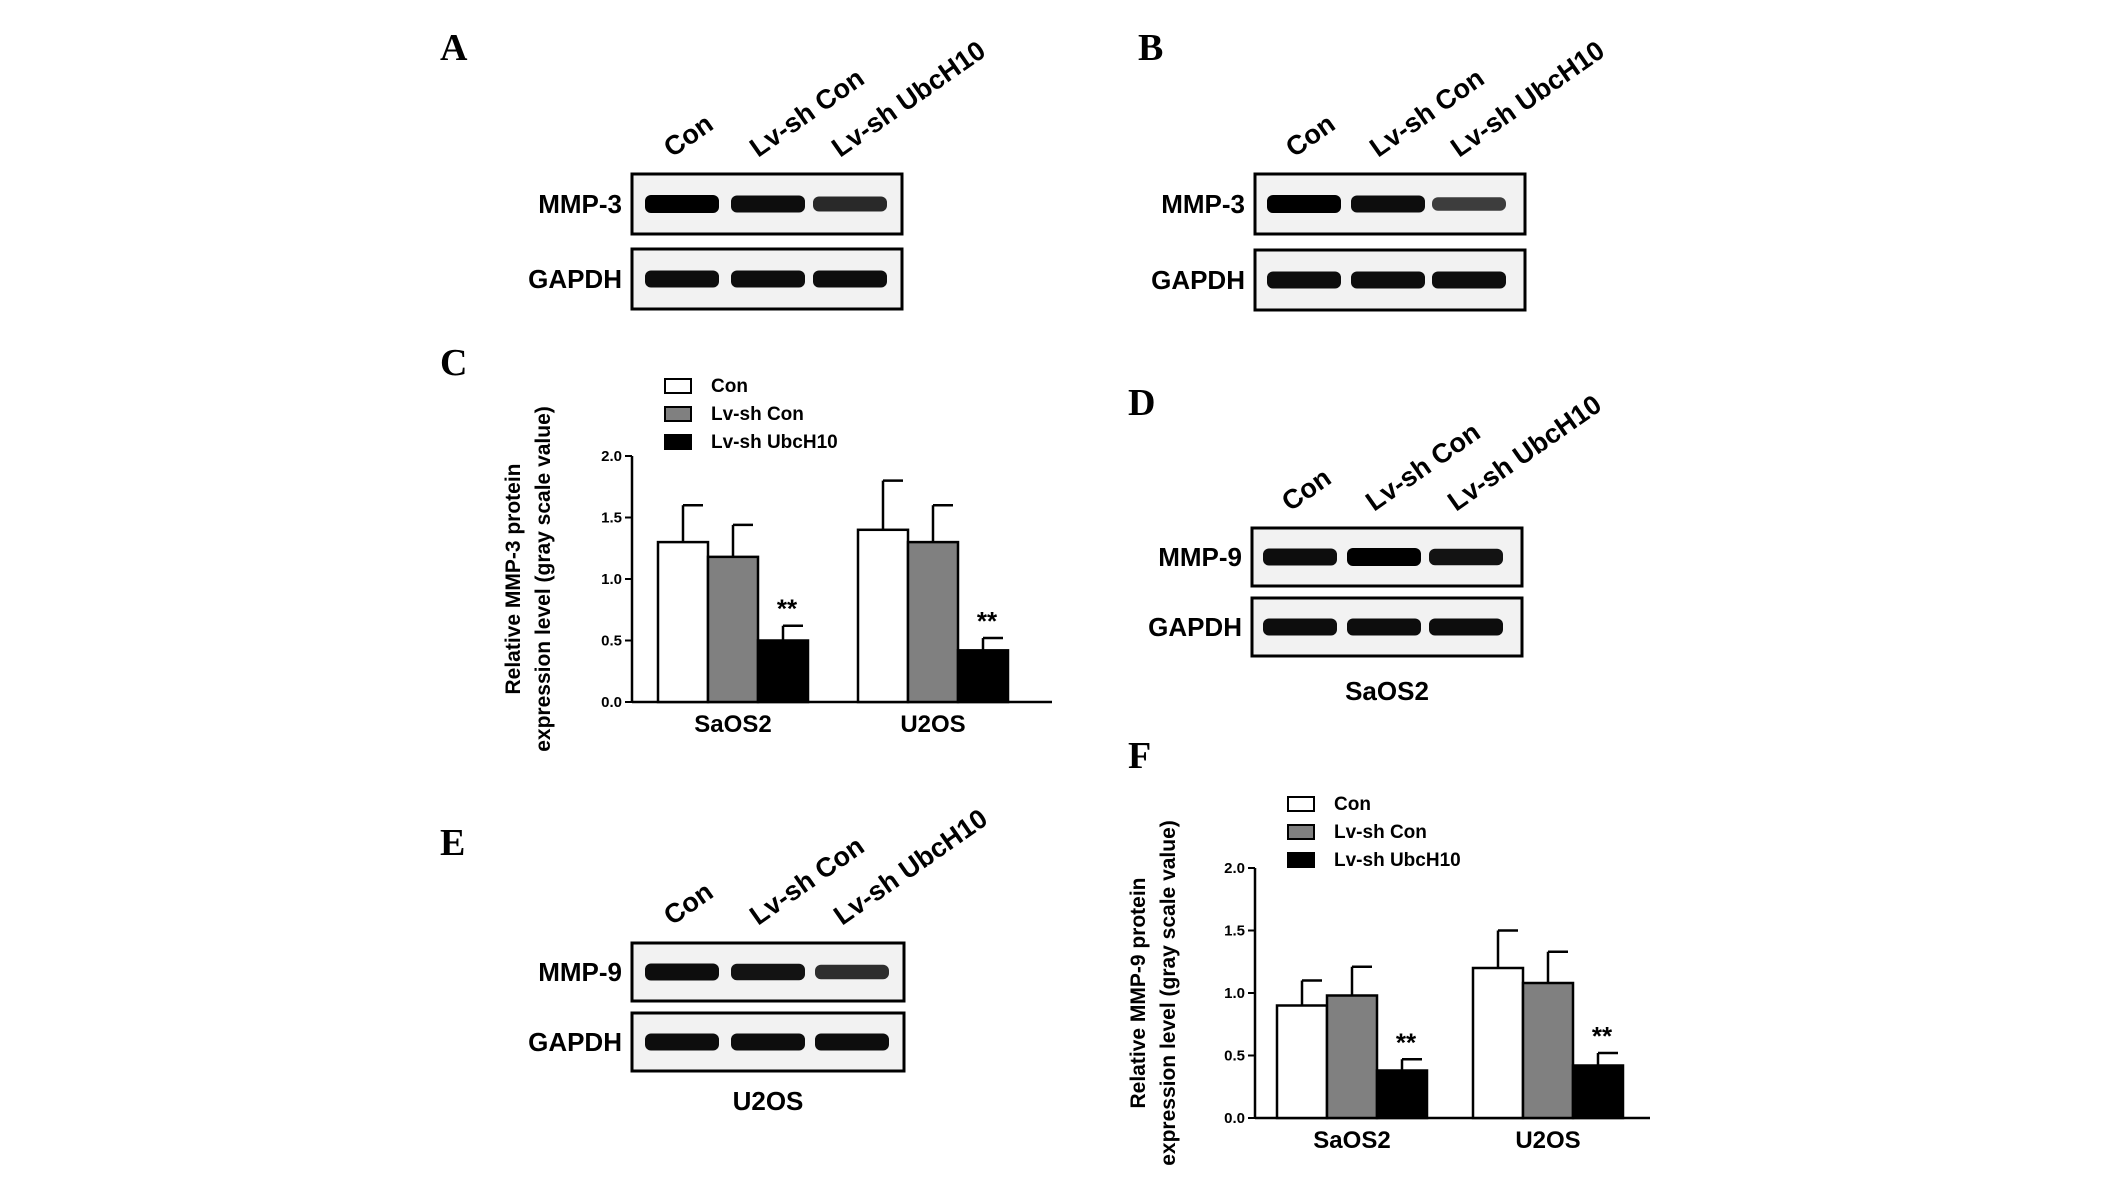  Describe the element at coordinates (452, 843) in the screenshot. I see `panel-letter-e: E` at that location.